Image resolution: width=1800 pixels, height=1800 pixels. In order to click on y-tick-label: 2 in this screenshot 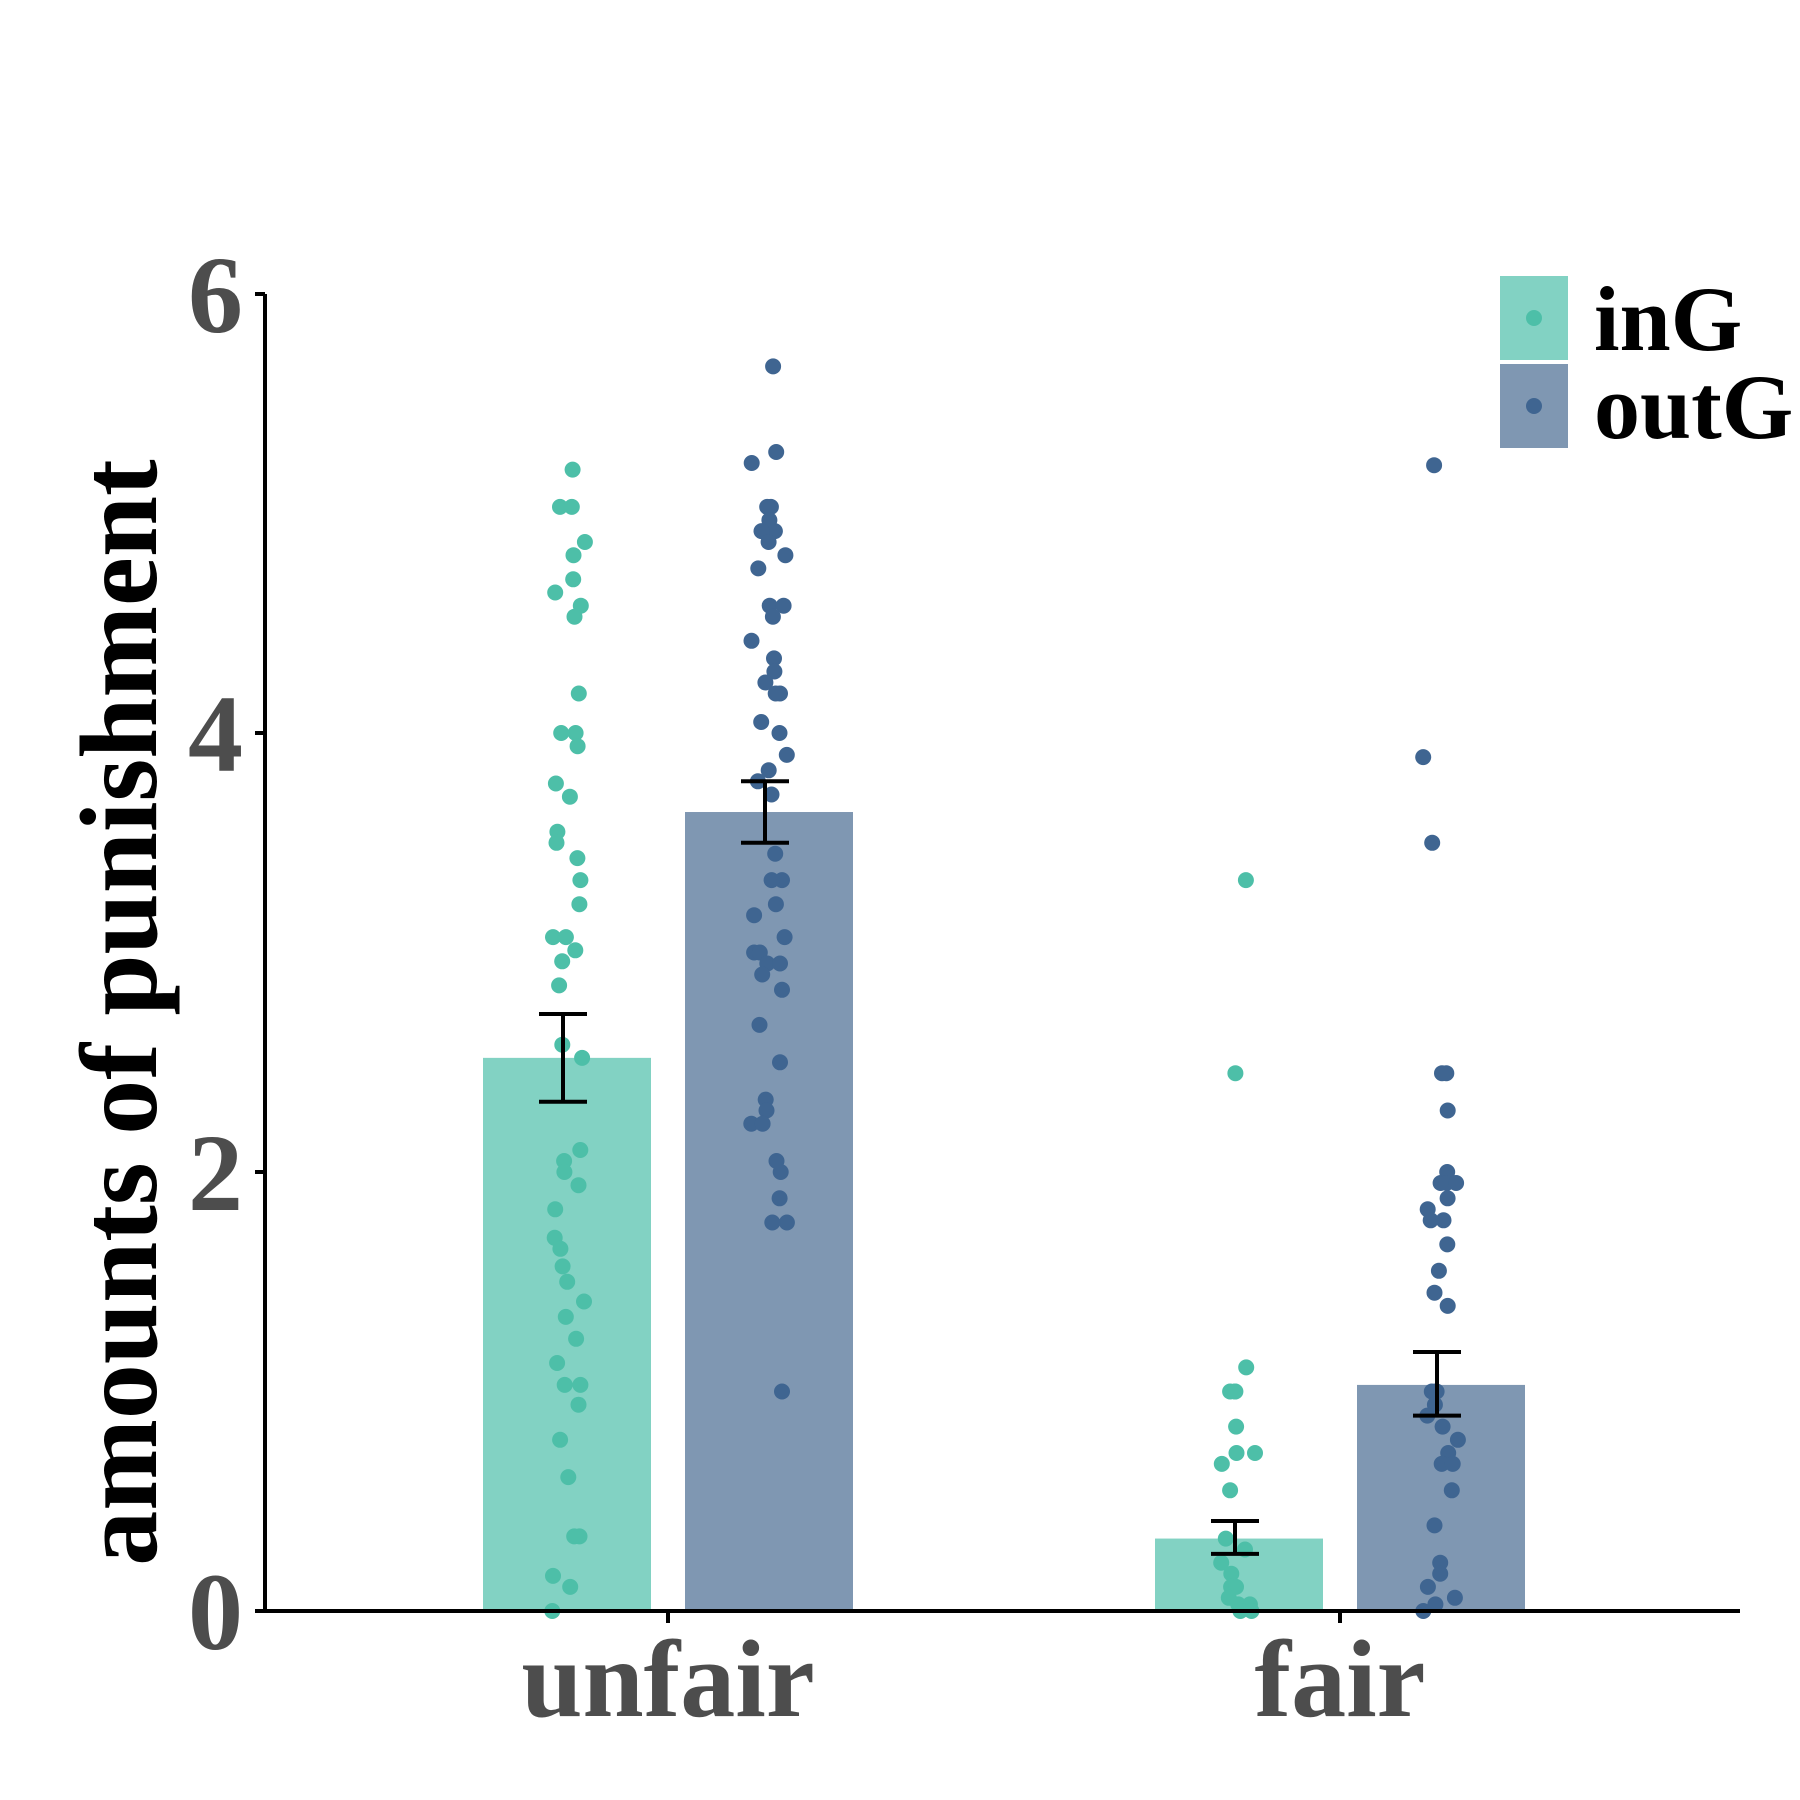, I will do `click(215, 1173)`.